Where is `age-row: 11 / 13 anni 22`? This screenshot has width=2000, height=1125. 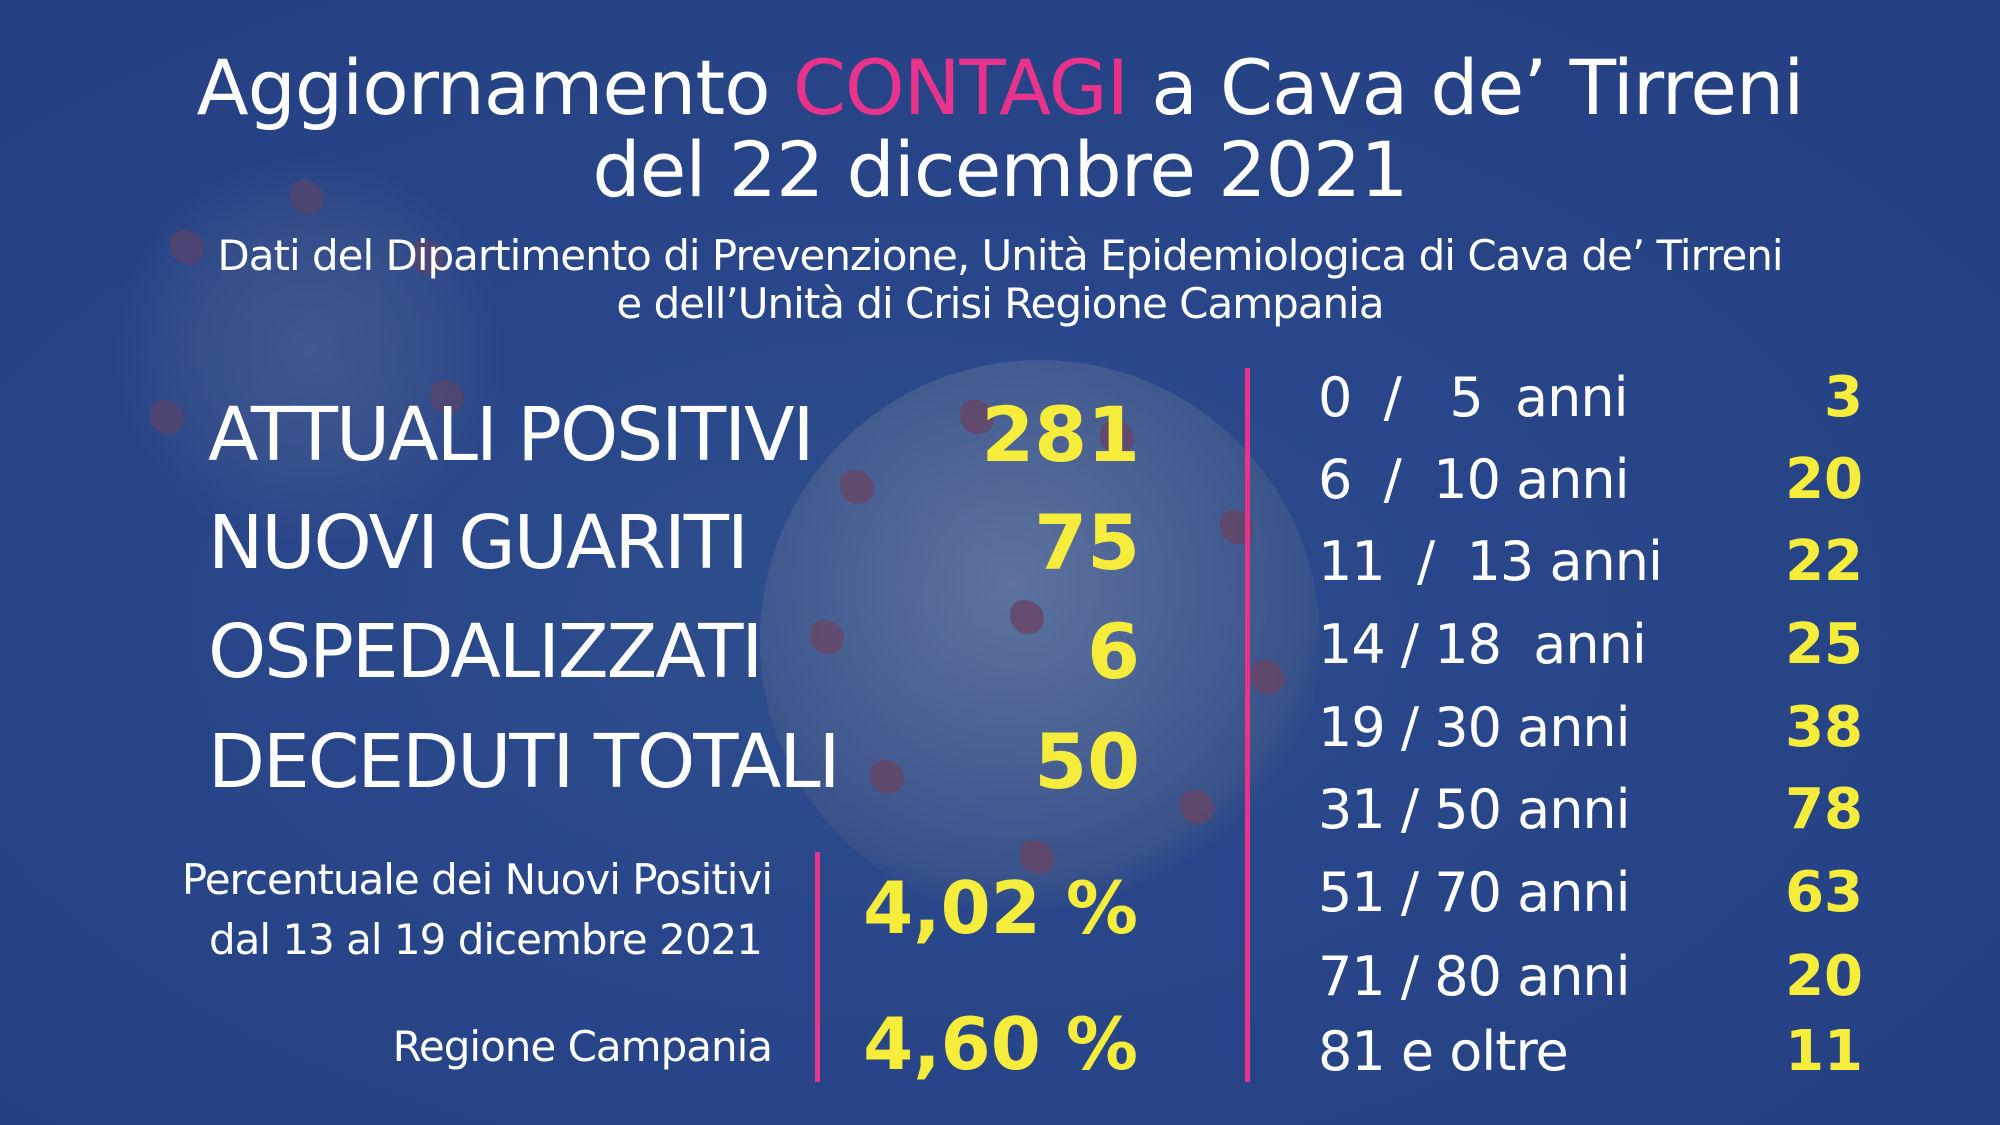
age-row: 11 / 13 anni 22 is located at coordinates (1590, 562).